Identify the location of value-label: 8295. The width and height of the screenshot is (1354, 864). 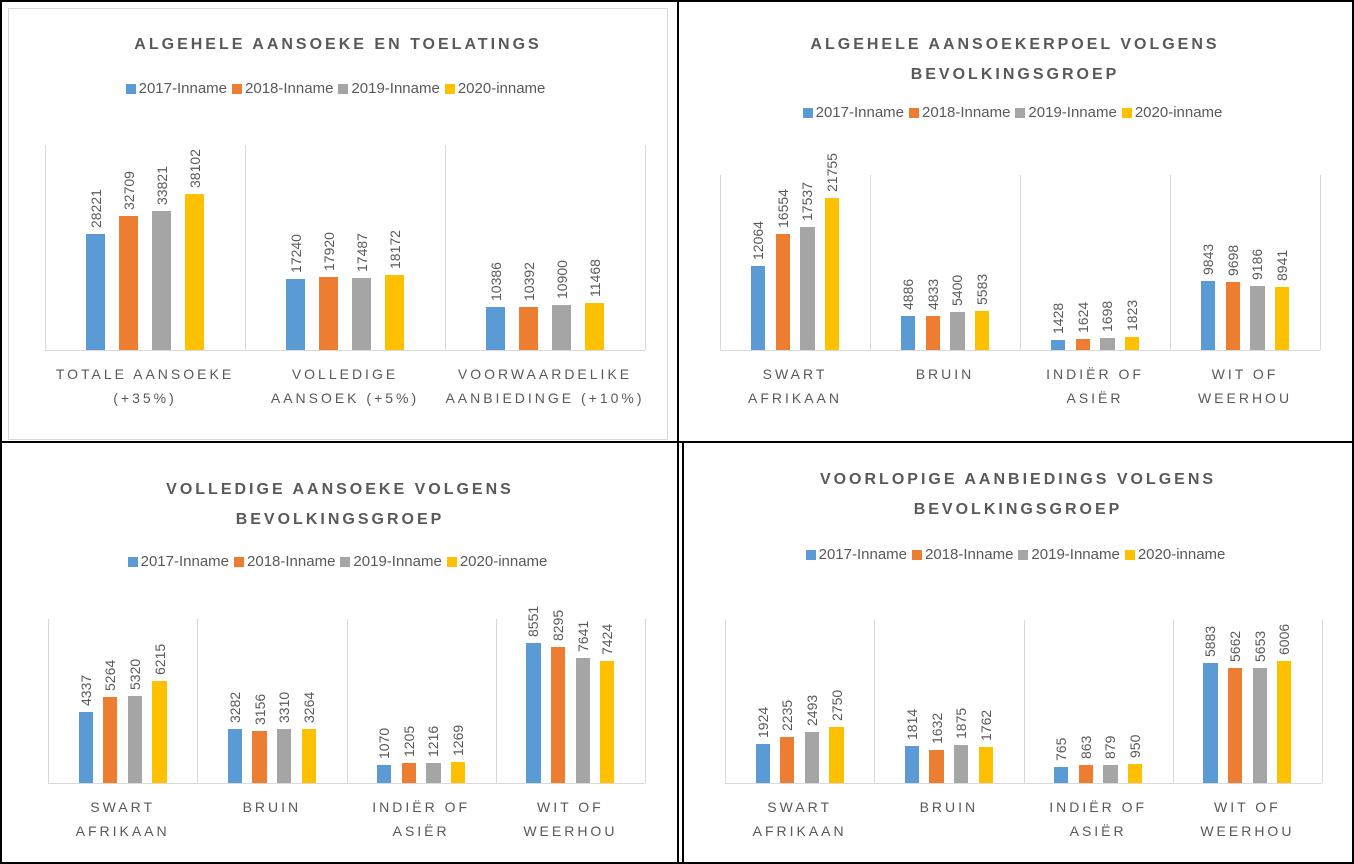
(558, 625).